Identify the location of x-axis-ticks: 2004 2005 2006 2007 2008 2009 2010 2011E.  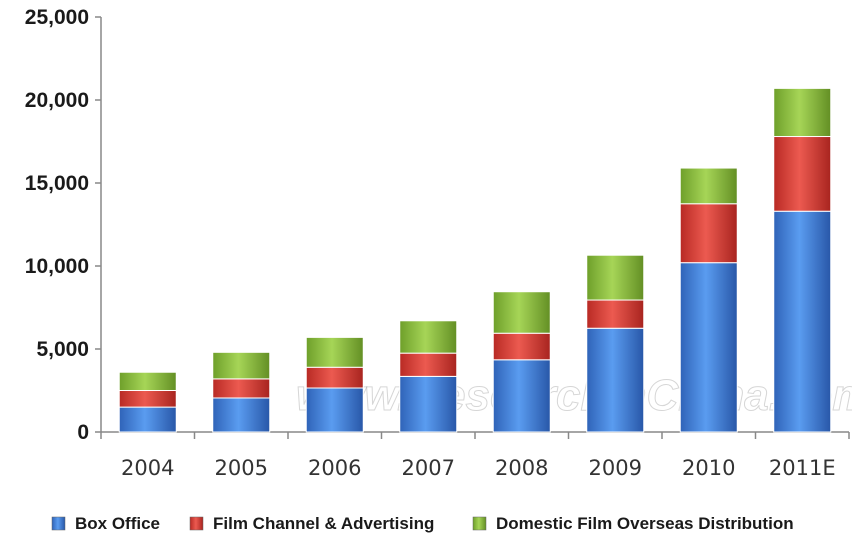
(475, 456).